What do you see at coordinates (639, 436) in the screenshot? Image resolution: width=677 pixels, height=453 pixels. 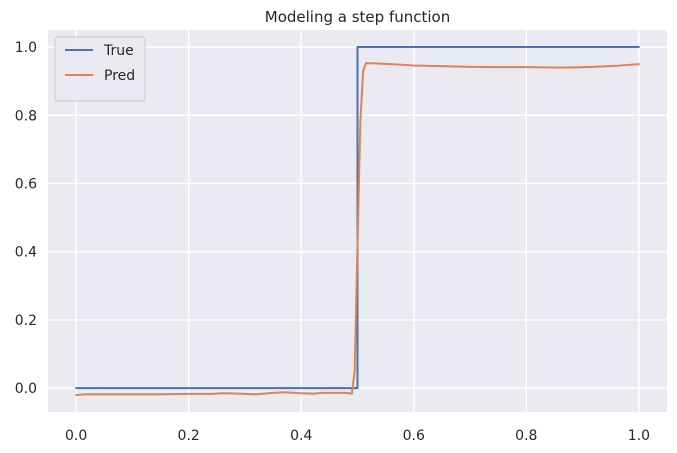 I see `x-tick-label: 1.0` at bounding box center [639, 436].